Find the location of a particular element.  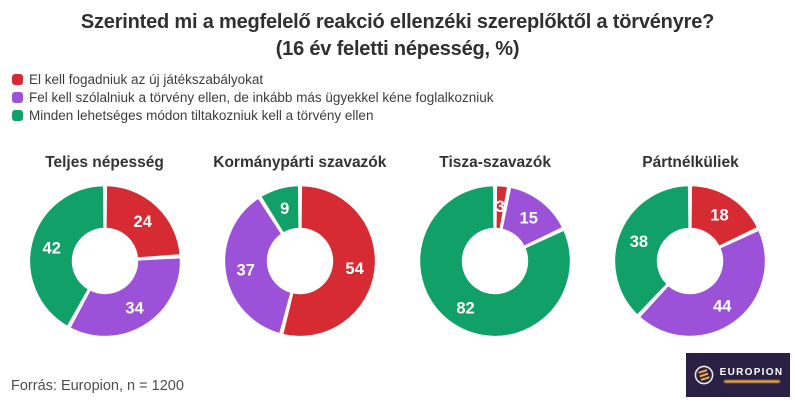

slice-value-label: 37 is located at coordinates (245, 271).